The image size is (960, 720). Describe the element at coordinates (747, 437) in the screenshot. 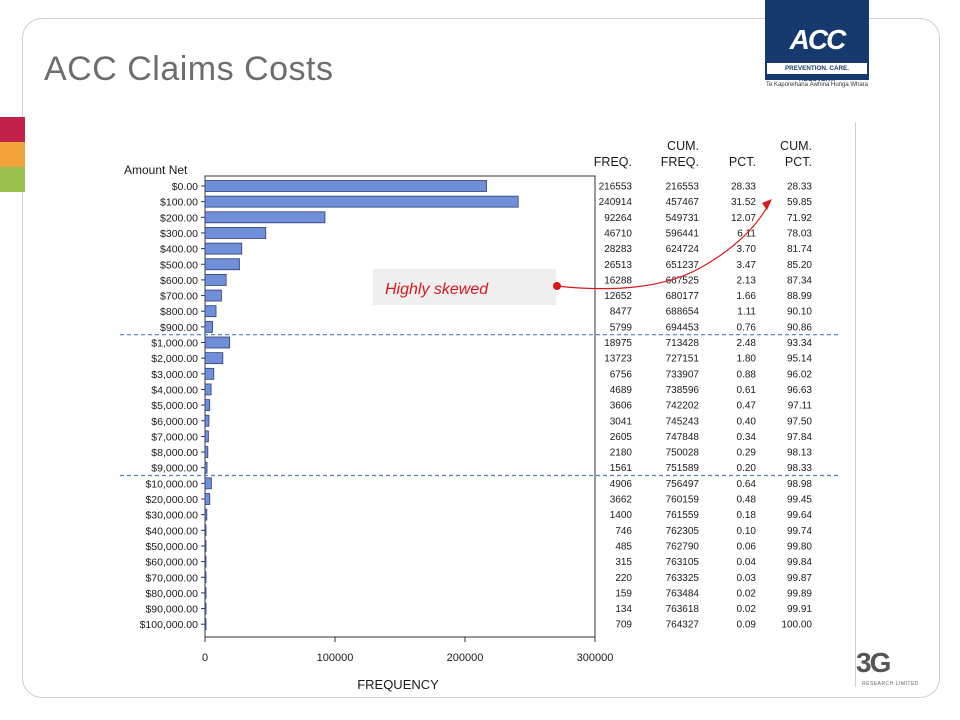

I see `table-cell: 0.34` at that location.